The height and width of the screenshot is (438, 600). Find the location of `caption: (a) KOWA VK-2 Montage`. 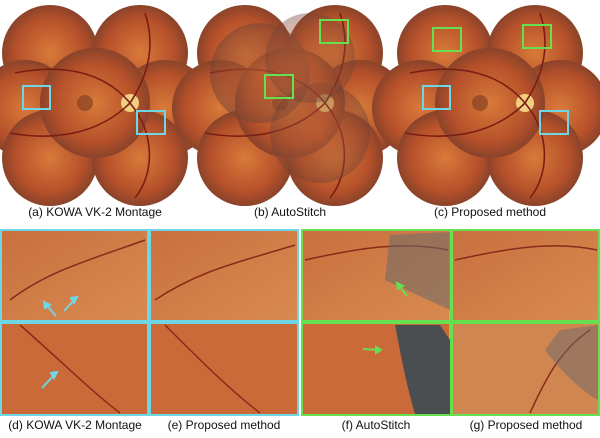

caption: (a) KOWA VK-2 Montage is located at coordinates (95, 212).